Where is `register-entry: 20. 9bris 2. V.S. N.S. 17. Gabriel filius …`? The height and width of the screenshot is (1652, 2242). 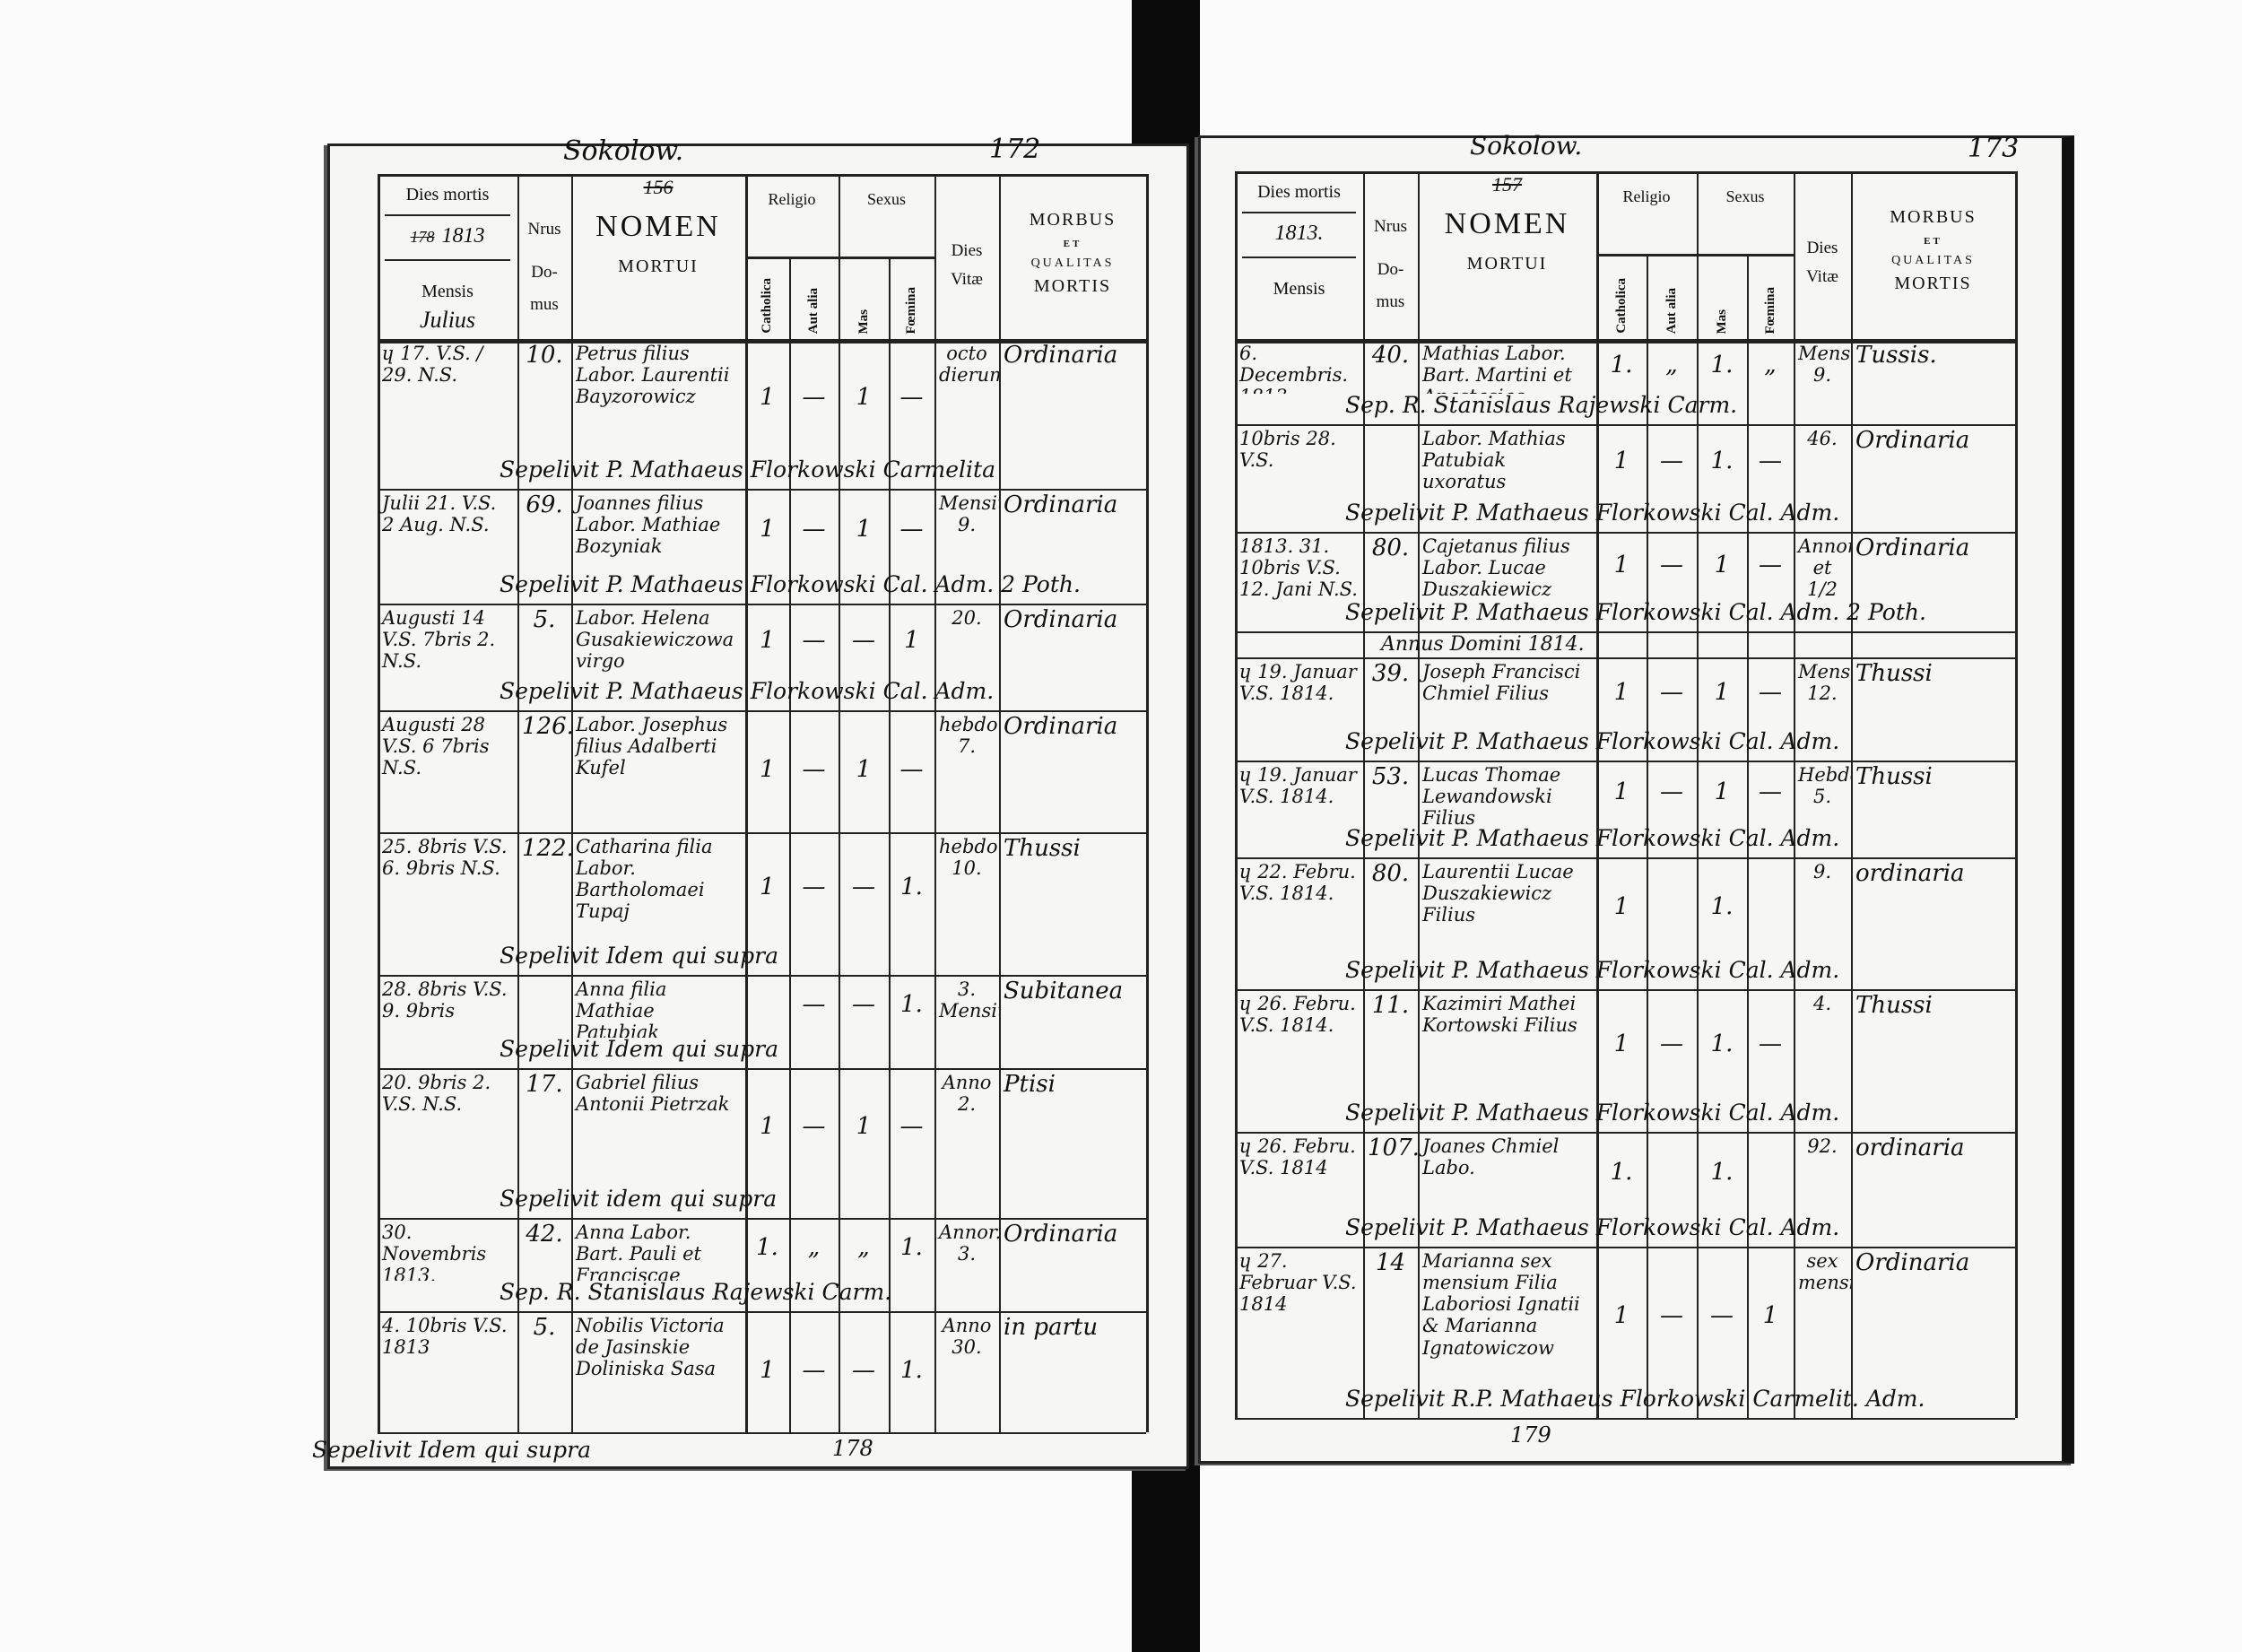 register-entry: 20. 9bris 2. V.S. N.S. 17. Gabriel filius … is located at coordinates (758, 1143).